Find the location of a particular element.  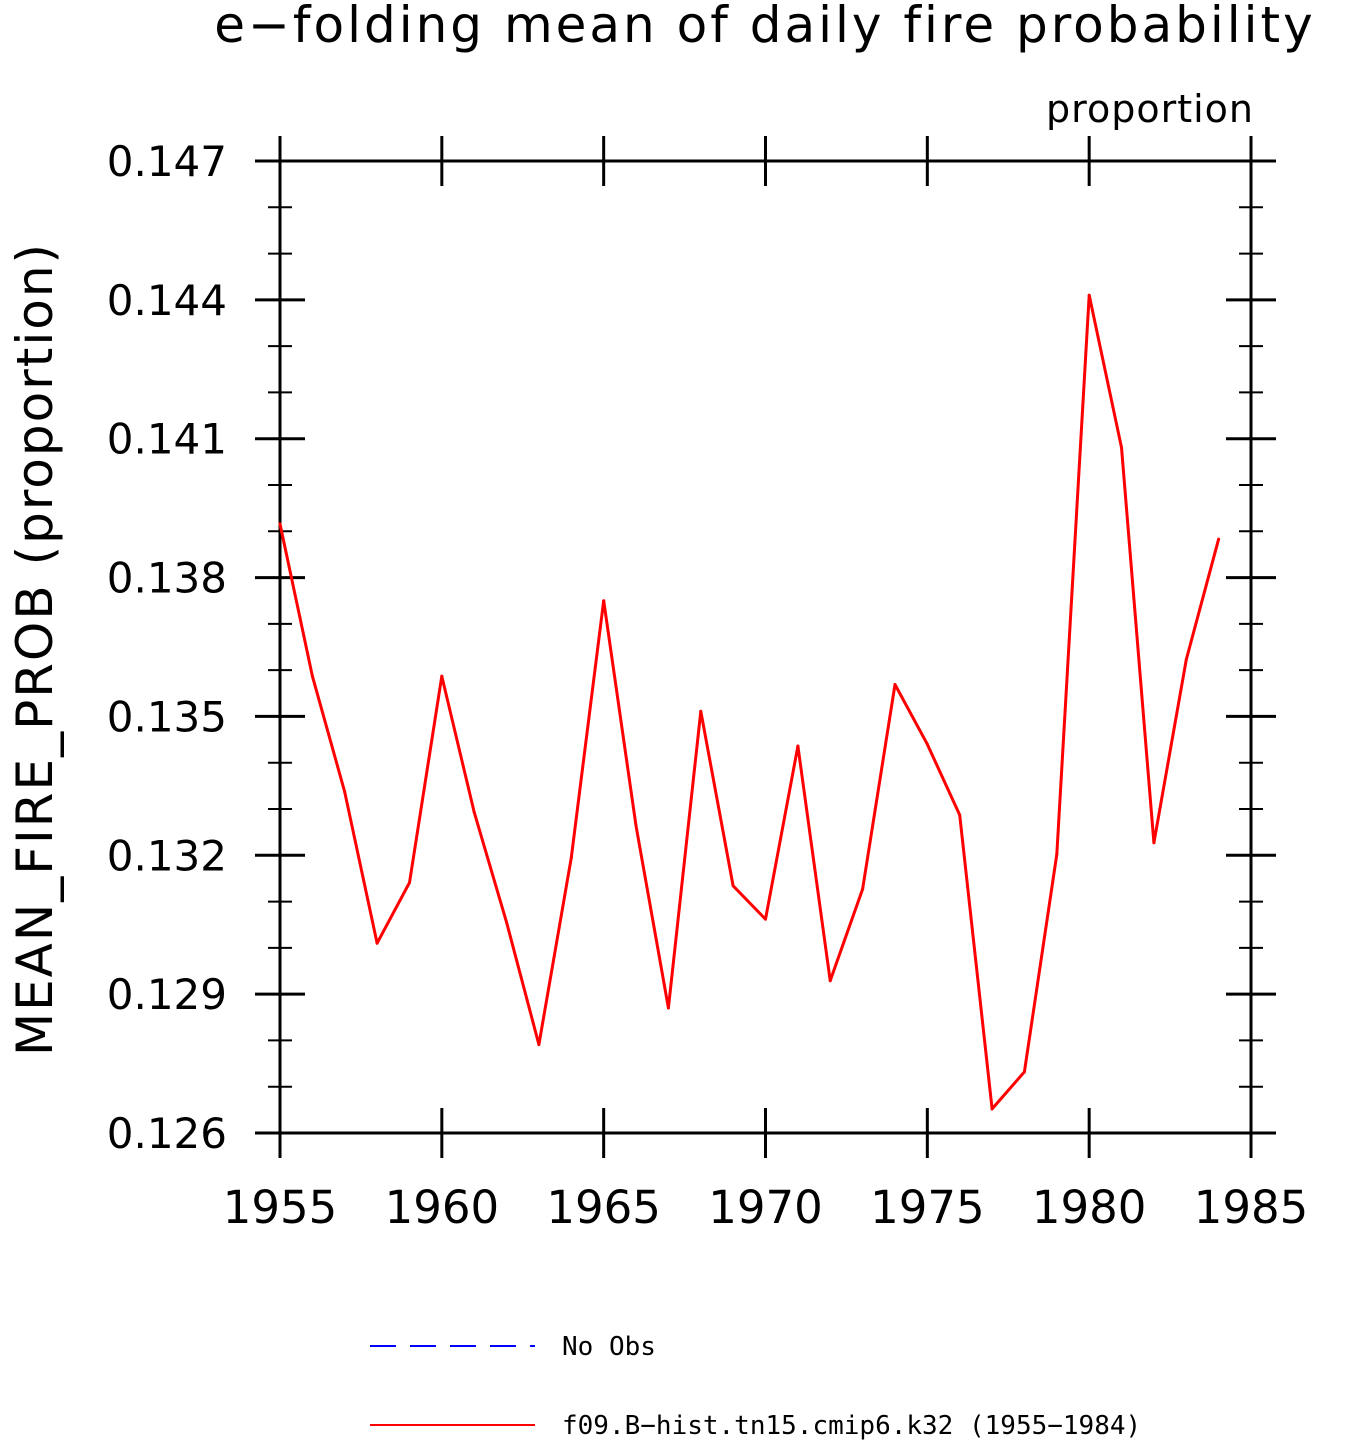

y-tick-label: 0.126 is located at coordinates (167, 1133).